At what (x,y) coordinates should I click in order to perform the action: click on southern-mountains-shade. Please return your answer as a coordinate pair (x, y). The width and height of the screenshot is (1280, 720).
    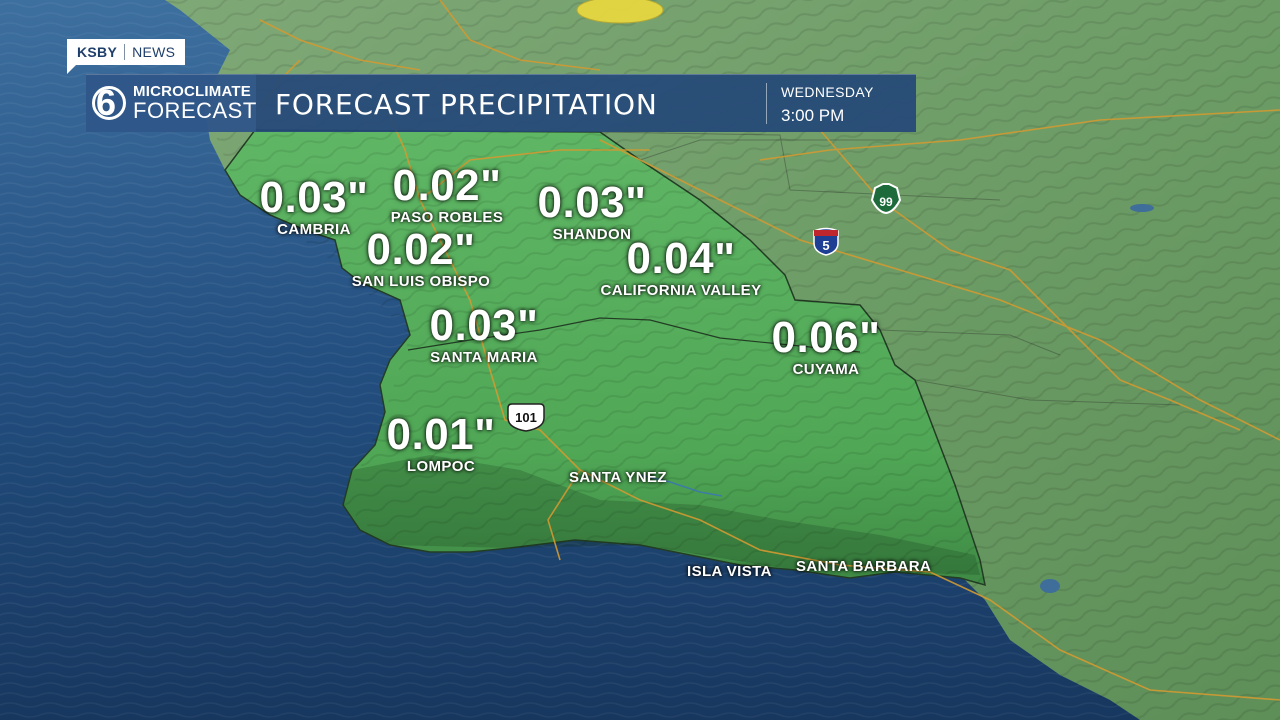
    Looking at the image, I should click on (661, 515).